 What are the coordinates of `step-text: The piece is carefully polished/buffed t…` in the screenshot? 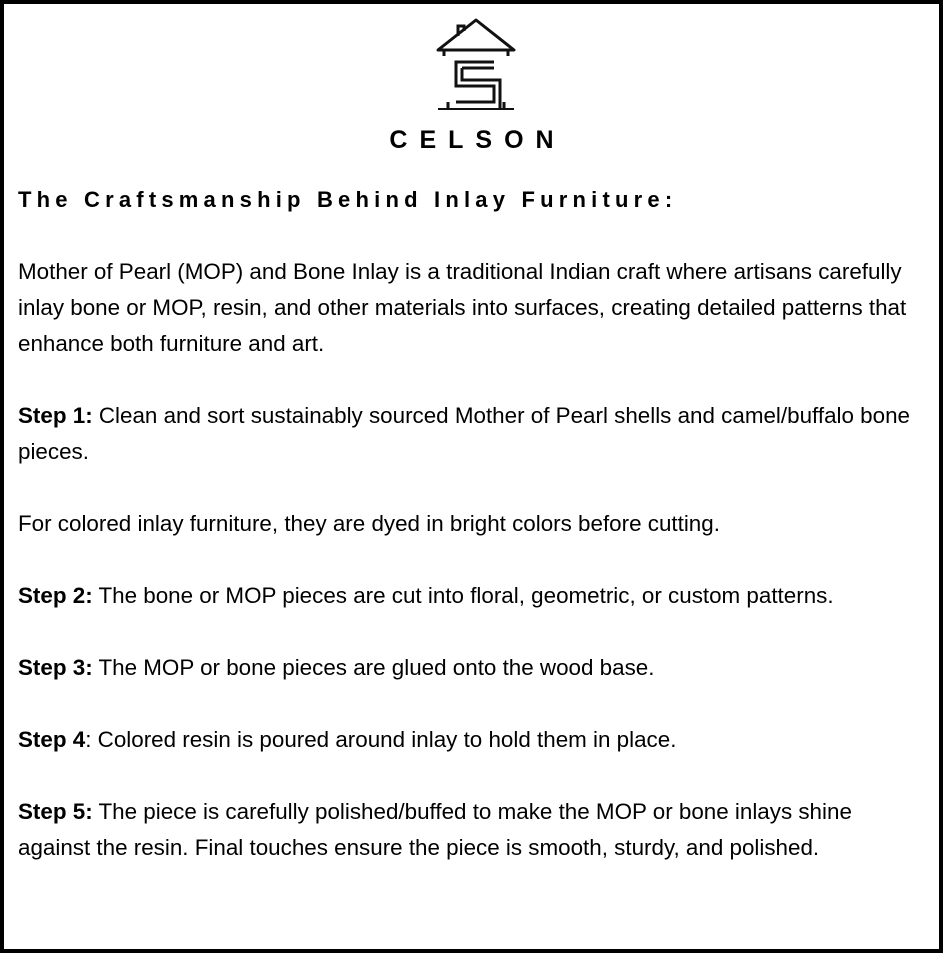 It's located at (435, 829).